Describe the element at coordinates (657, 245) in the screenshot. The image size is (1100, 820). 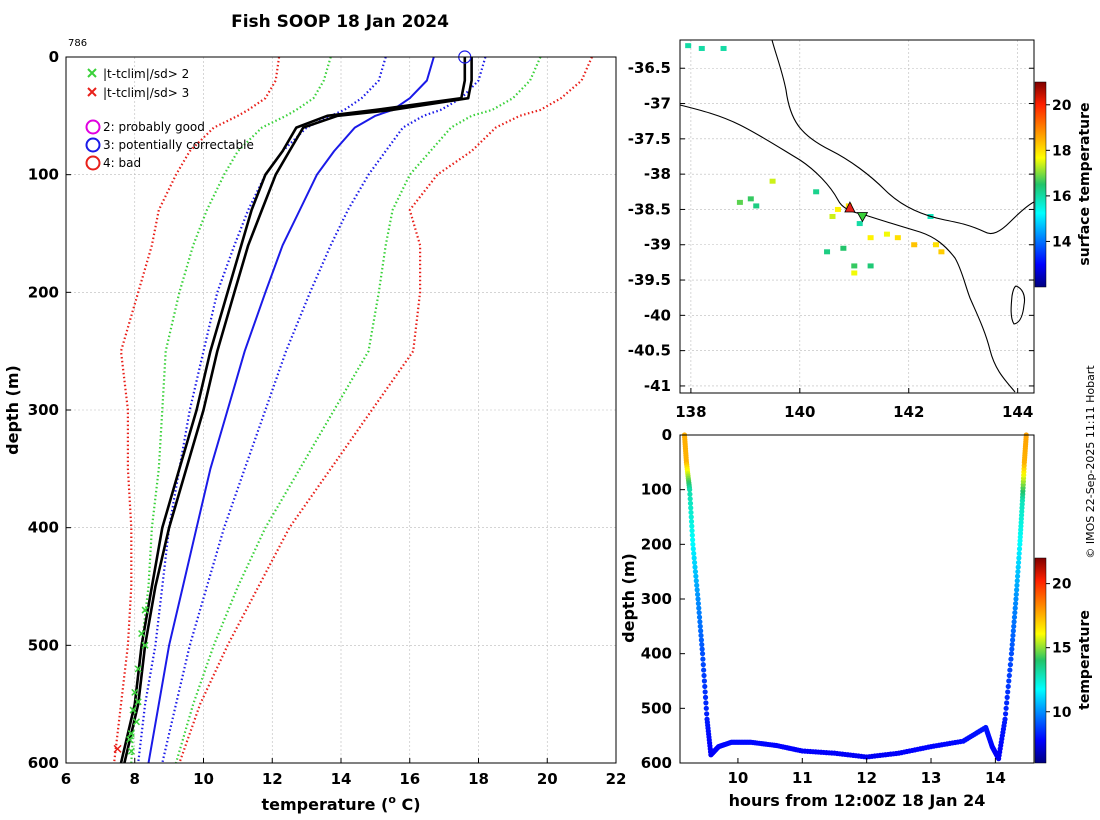
I see `map-y-tick-label: -39` at that location.